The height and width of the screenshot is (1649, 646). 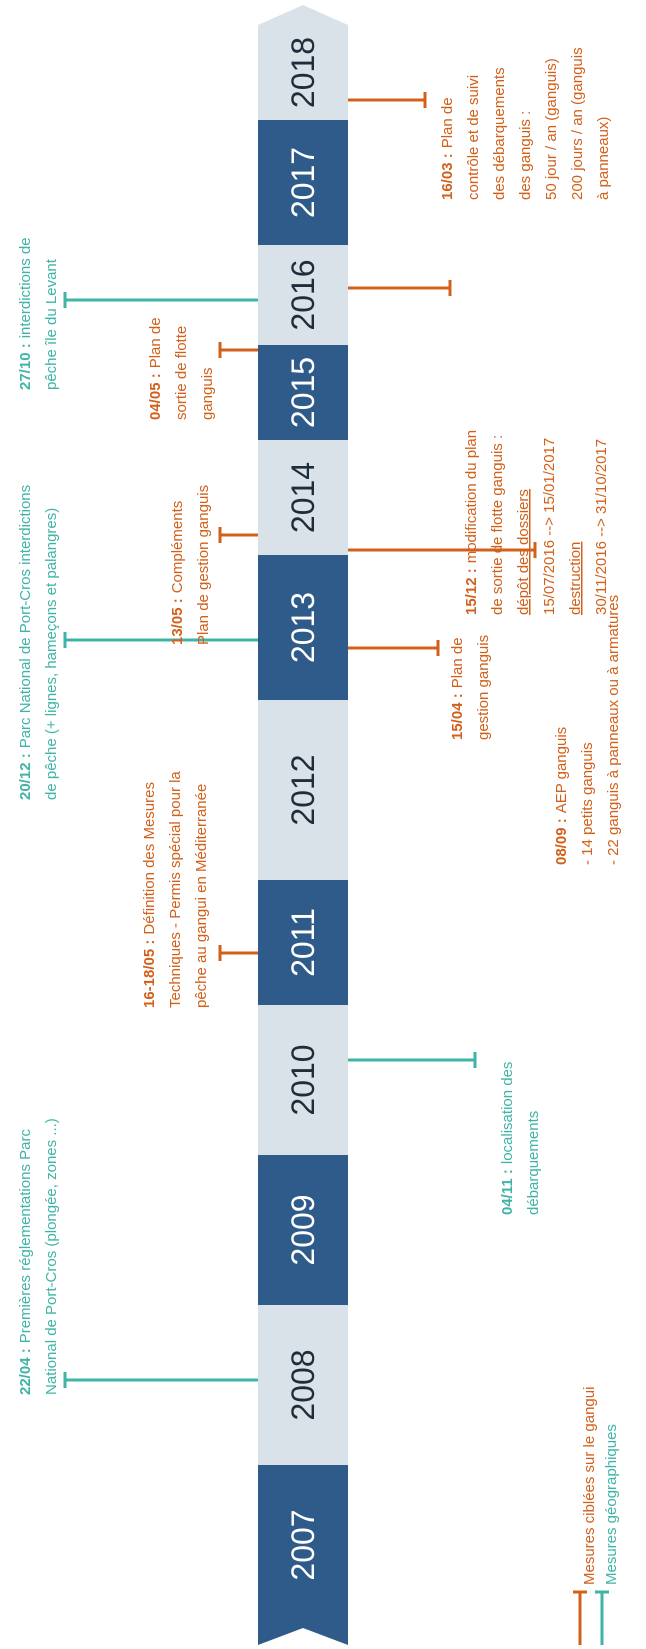 I want to click on event-line: Techniques - Permis spécial pour la, so click(x=175, y=889).